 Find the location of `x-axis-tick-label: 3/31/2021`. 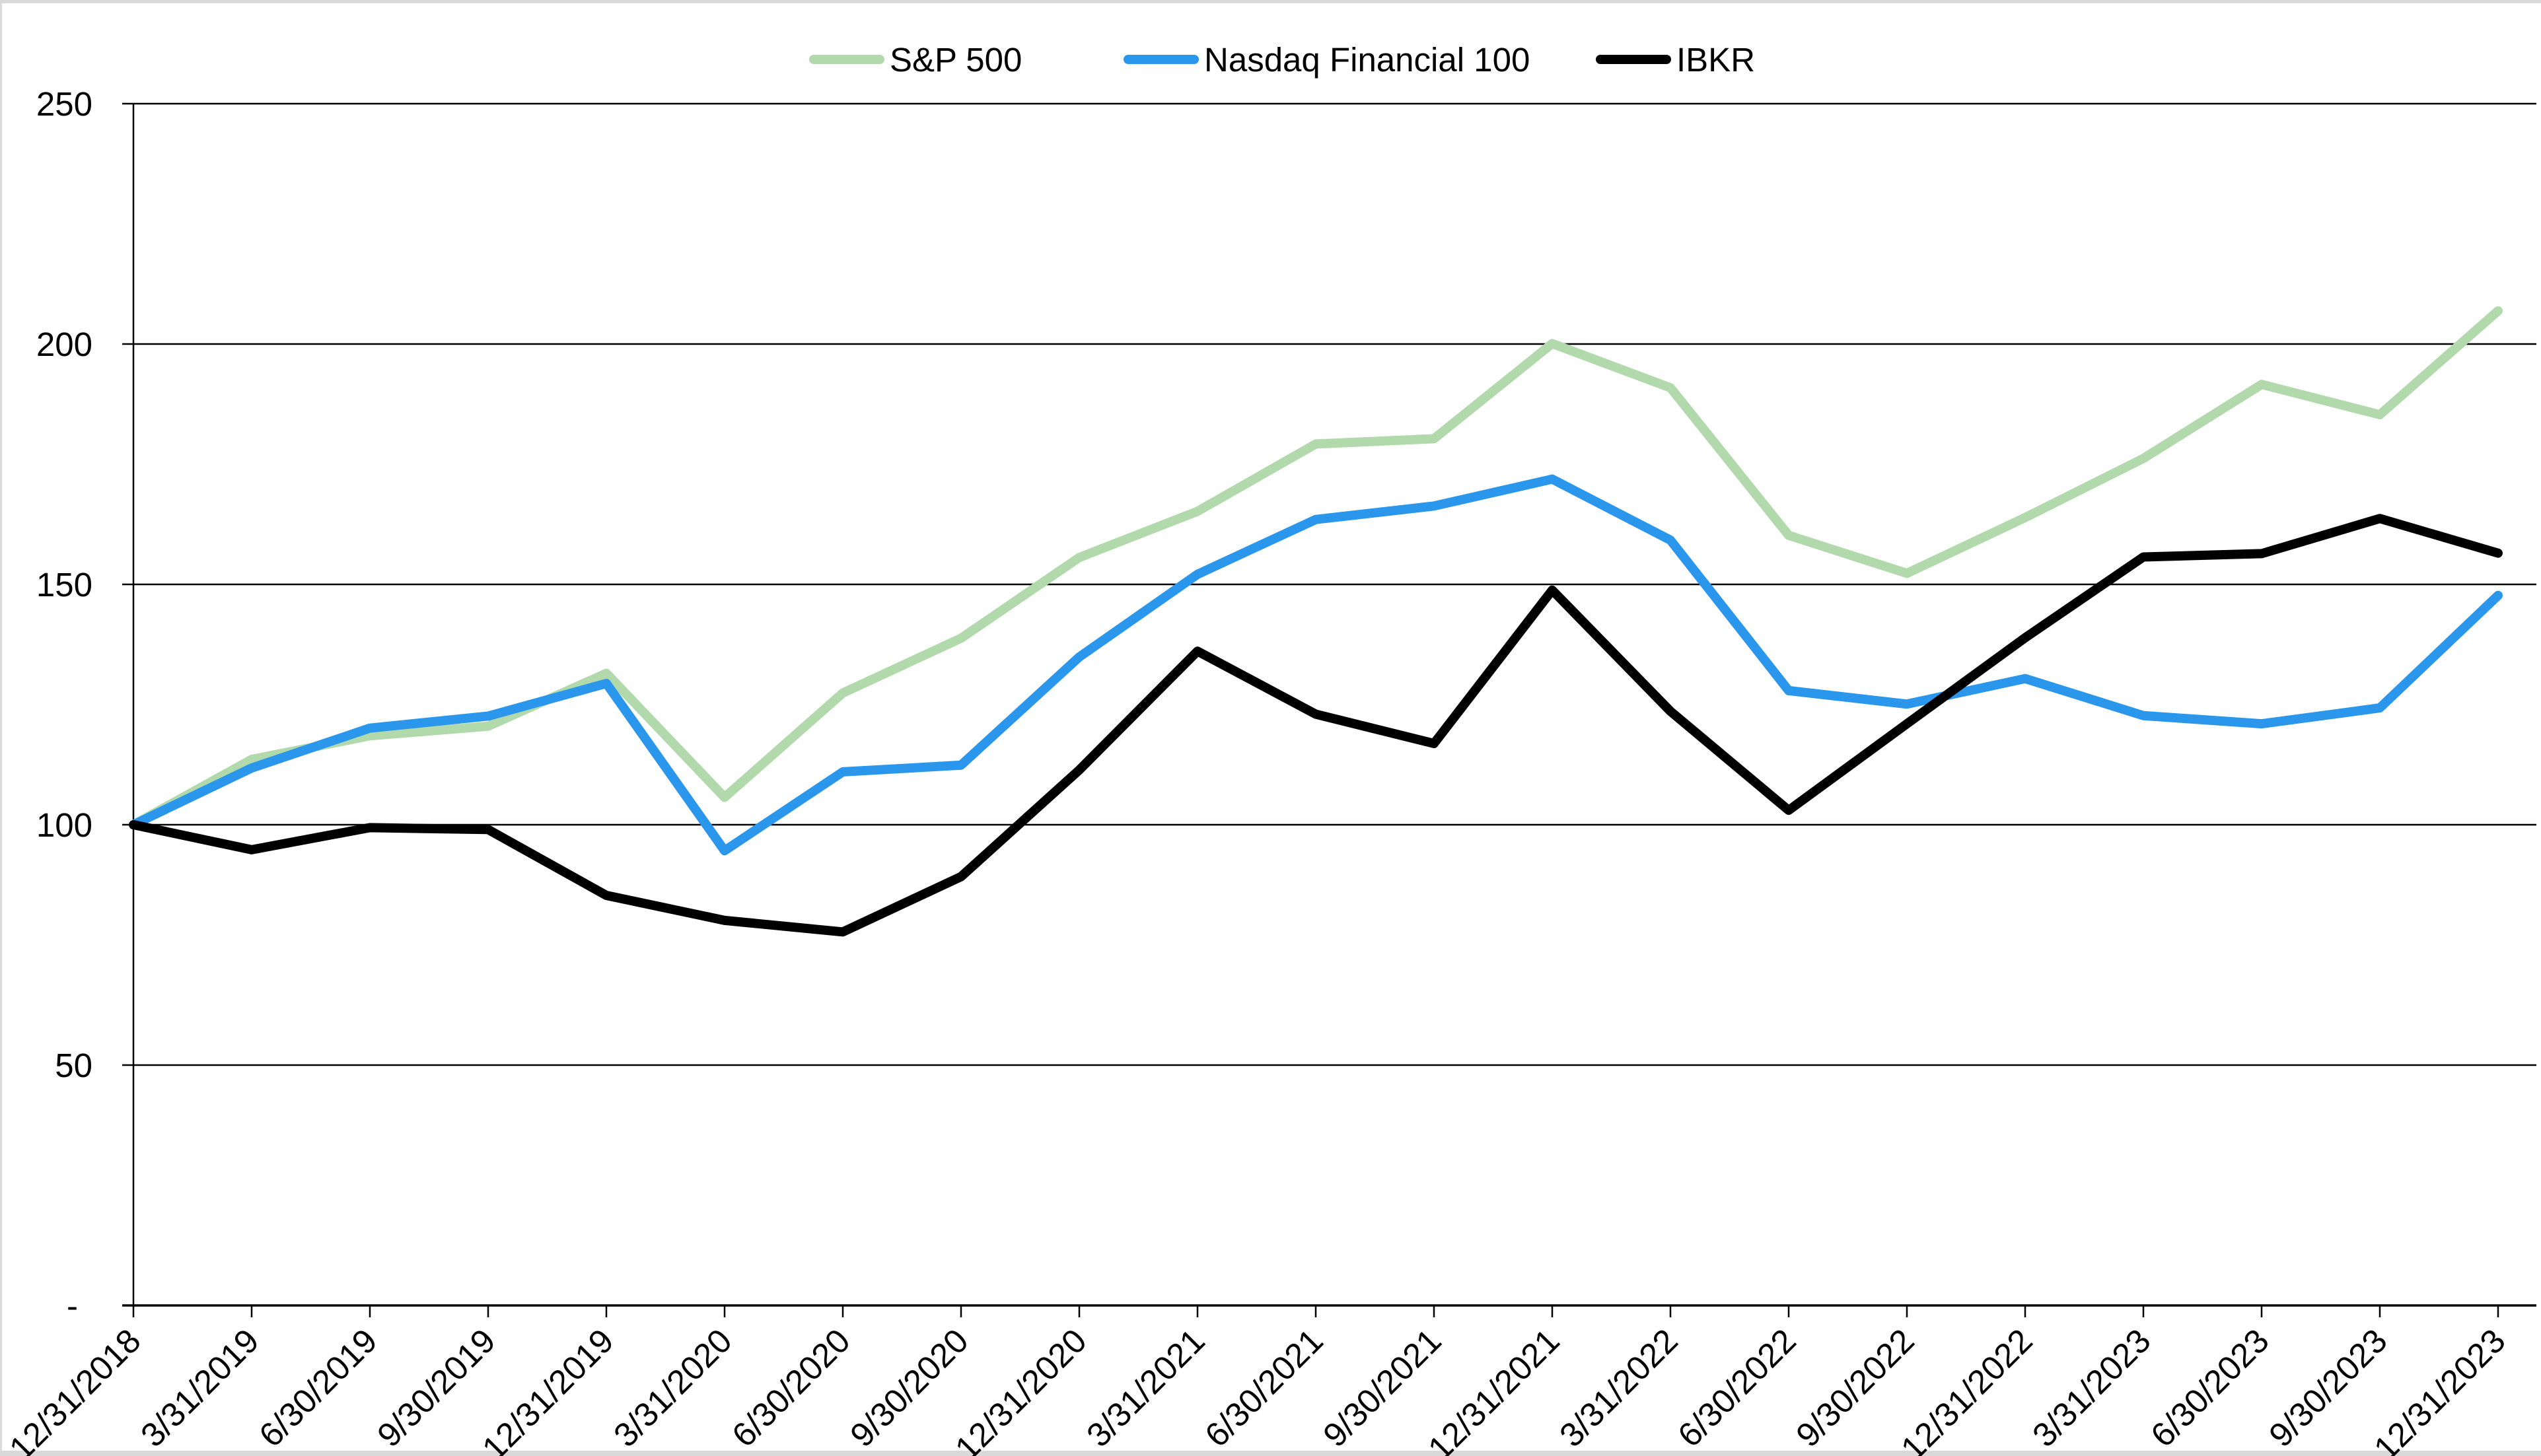

x-axis-tick-label: 3/31/2021 is located at coordinates (1145, 1387).